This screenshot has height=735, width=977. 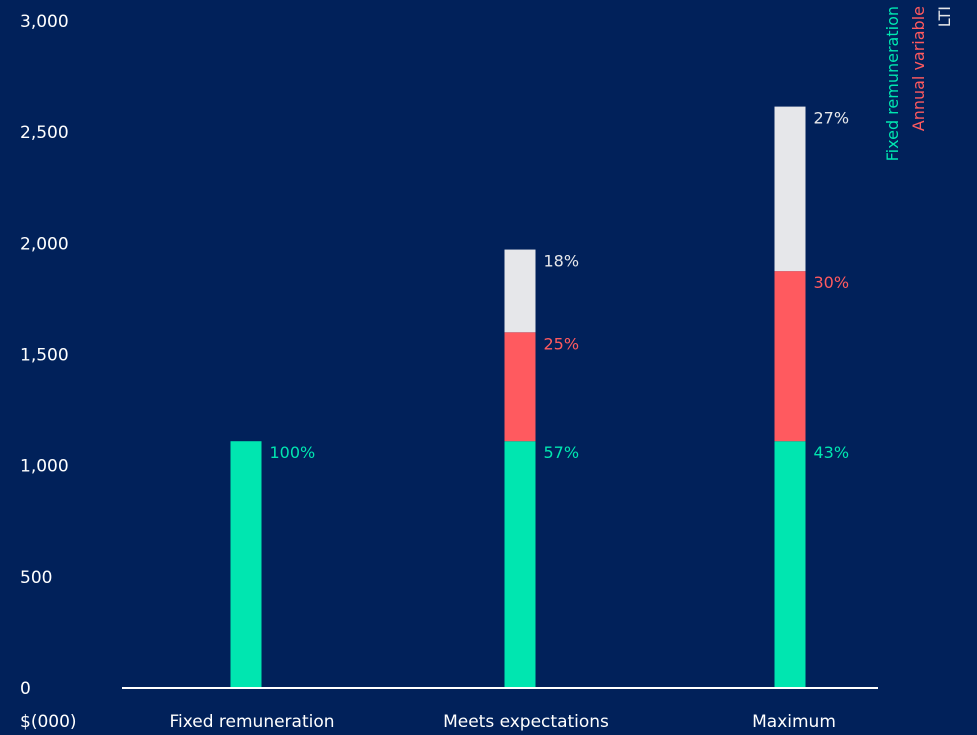 I want to click on y-tick-label: 500, so click(x=36, y=578).